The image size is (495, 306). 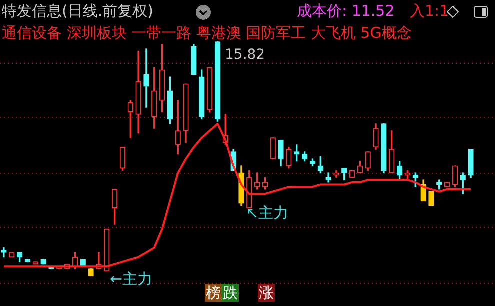 I want to click on candlestick, so click(x=147, y=78).